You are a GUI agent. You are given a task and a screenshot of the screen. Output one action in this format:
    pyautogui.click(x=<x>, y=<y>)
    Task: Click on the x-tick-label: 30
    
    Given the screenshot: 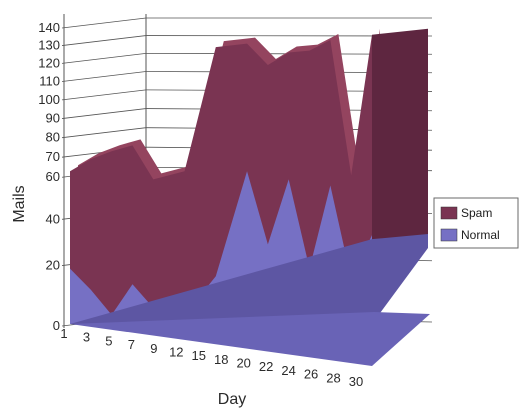 What is the action you would take?
    pyautogui.click(x=356, y=381)
    